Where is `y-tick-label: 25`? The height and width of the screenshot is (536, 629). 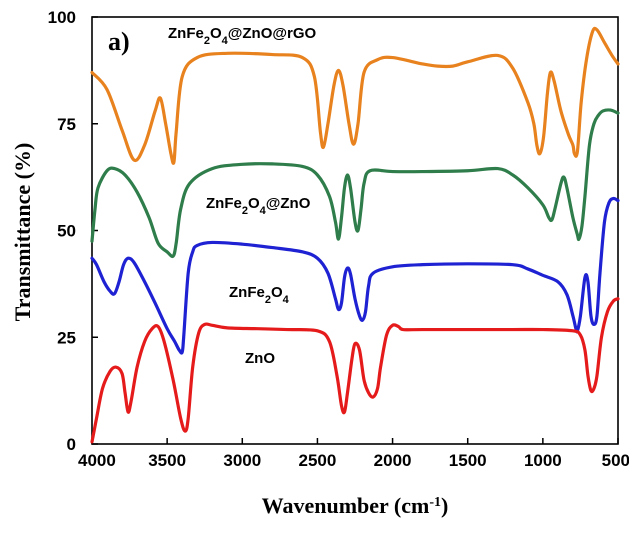
y-tick-label: 25 is located at coordinates (66, 337).